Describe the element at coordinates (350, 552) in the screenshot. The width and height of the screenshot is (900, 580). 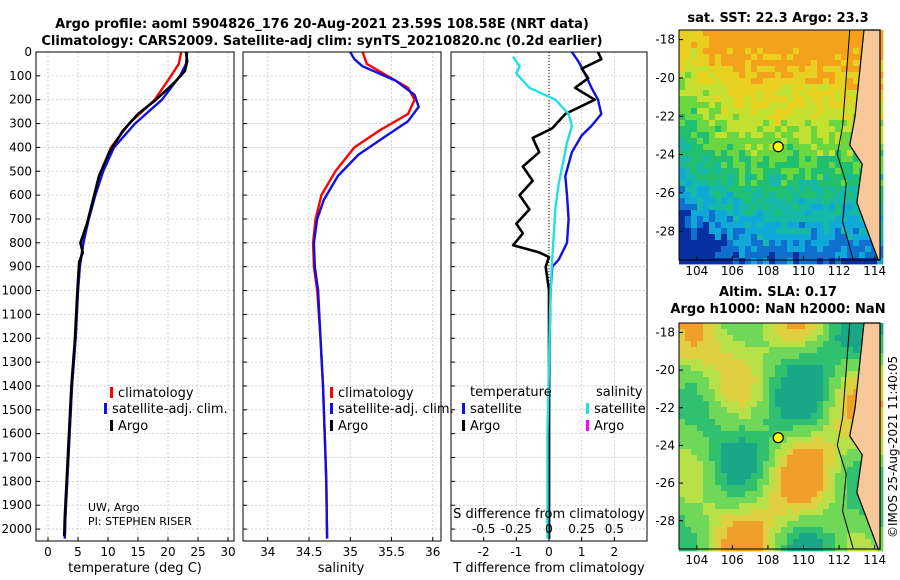
I see `x-tick-label: 35` at that location.